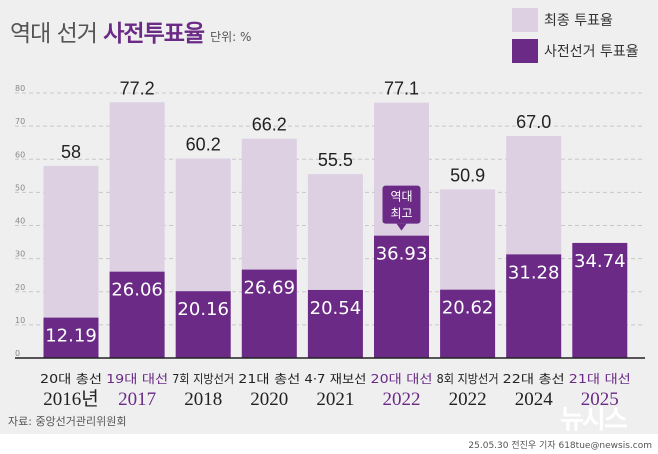  I want to click on category-label: 19대 대선, so click(137, 379).